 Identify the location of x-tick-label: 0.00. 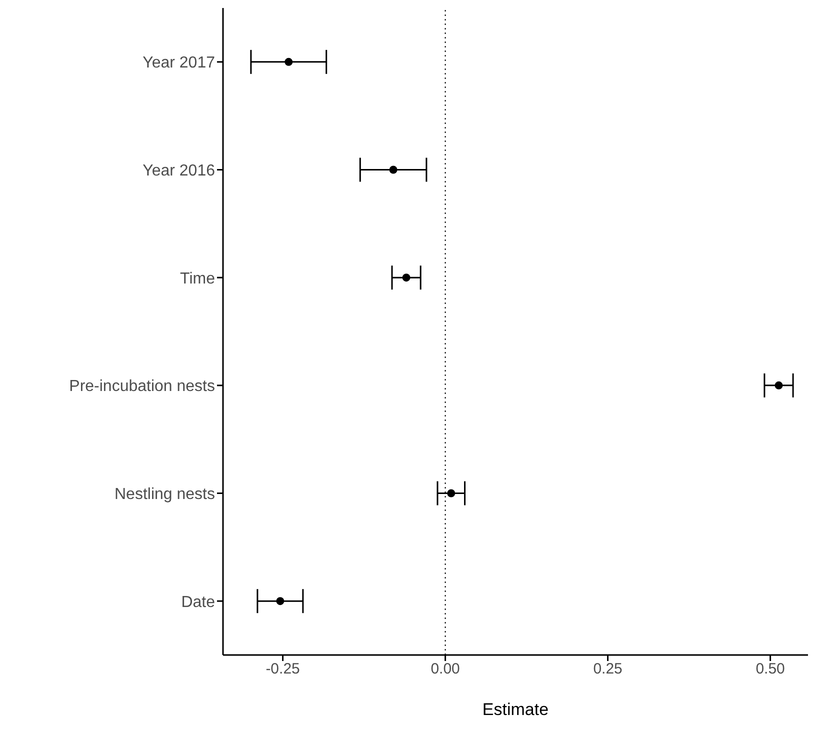
(445, 669).